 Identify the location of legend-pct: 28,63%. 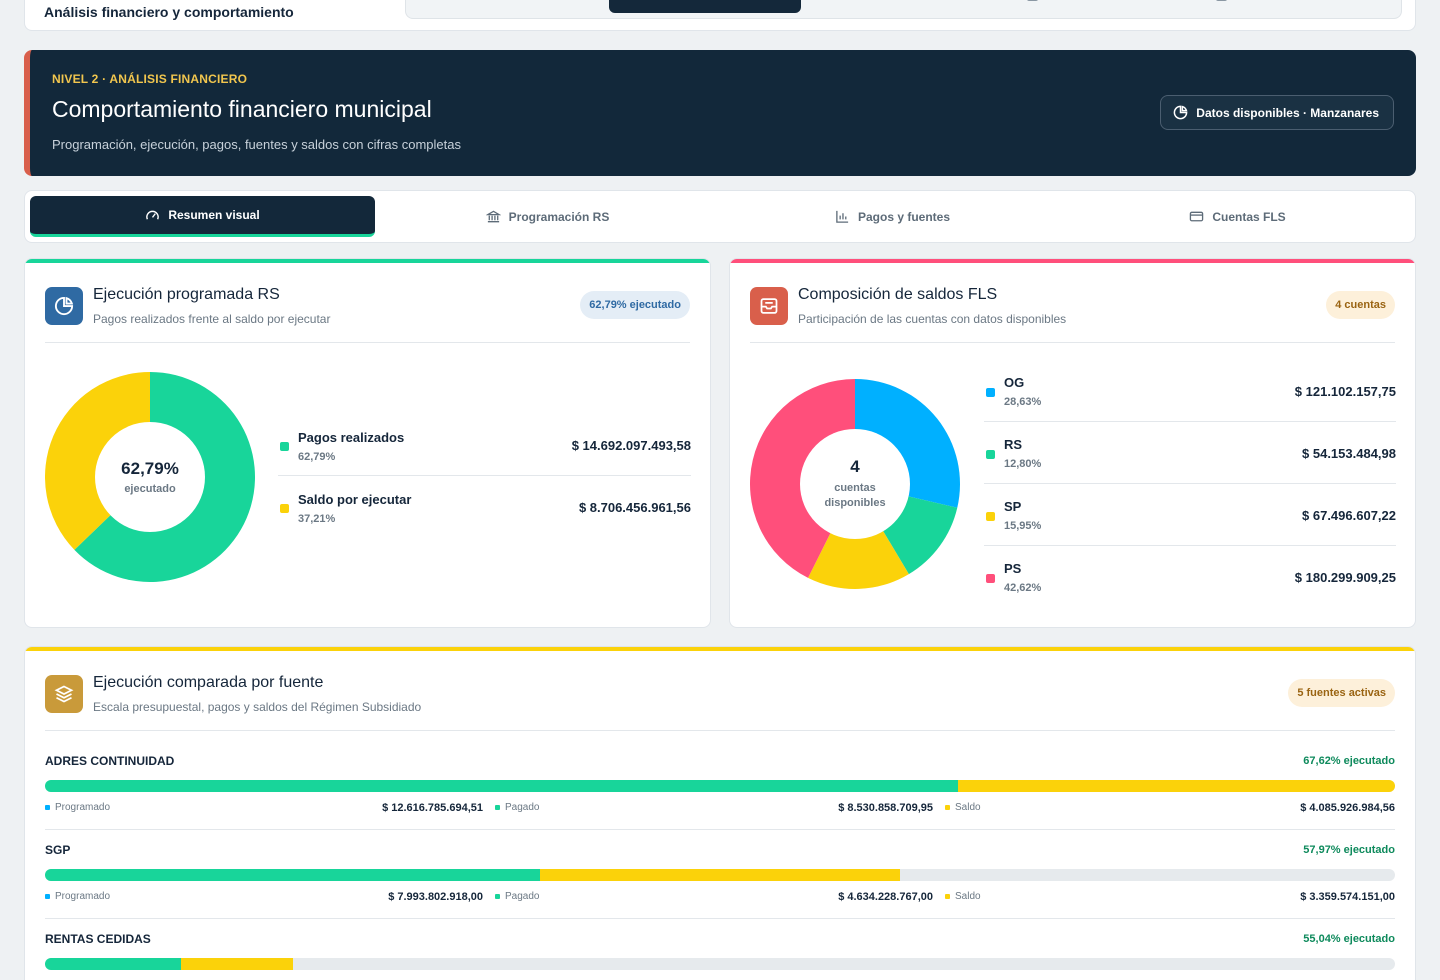
(1023, 402).